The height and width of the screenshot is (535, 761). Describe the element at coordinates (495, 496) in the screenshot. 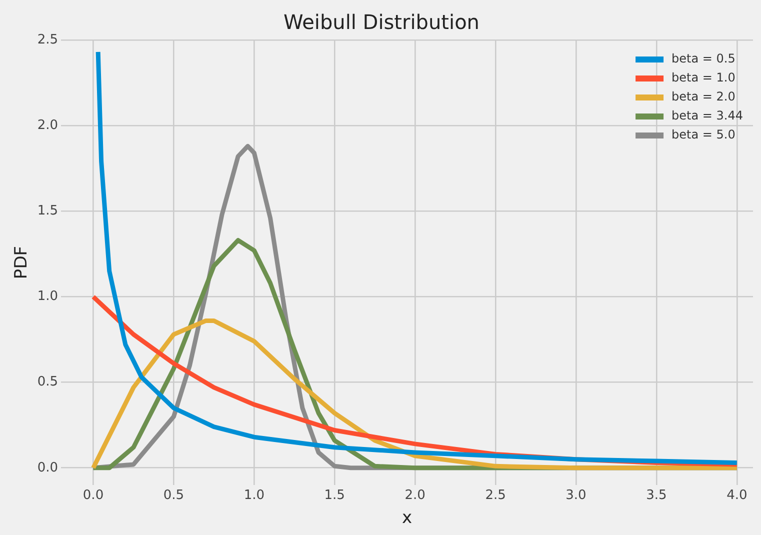

I see `x-tick-label: 2.5` at that location.